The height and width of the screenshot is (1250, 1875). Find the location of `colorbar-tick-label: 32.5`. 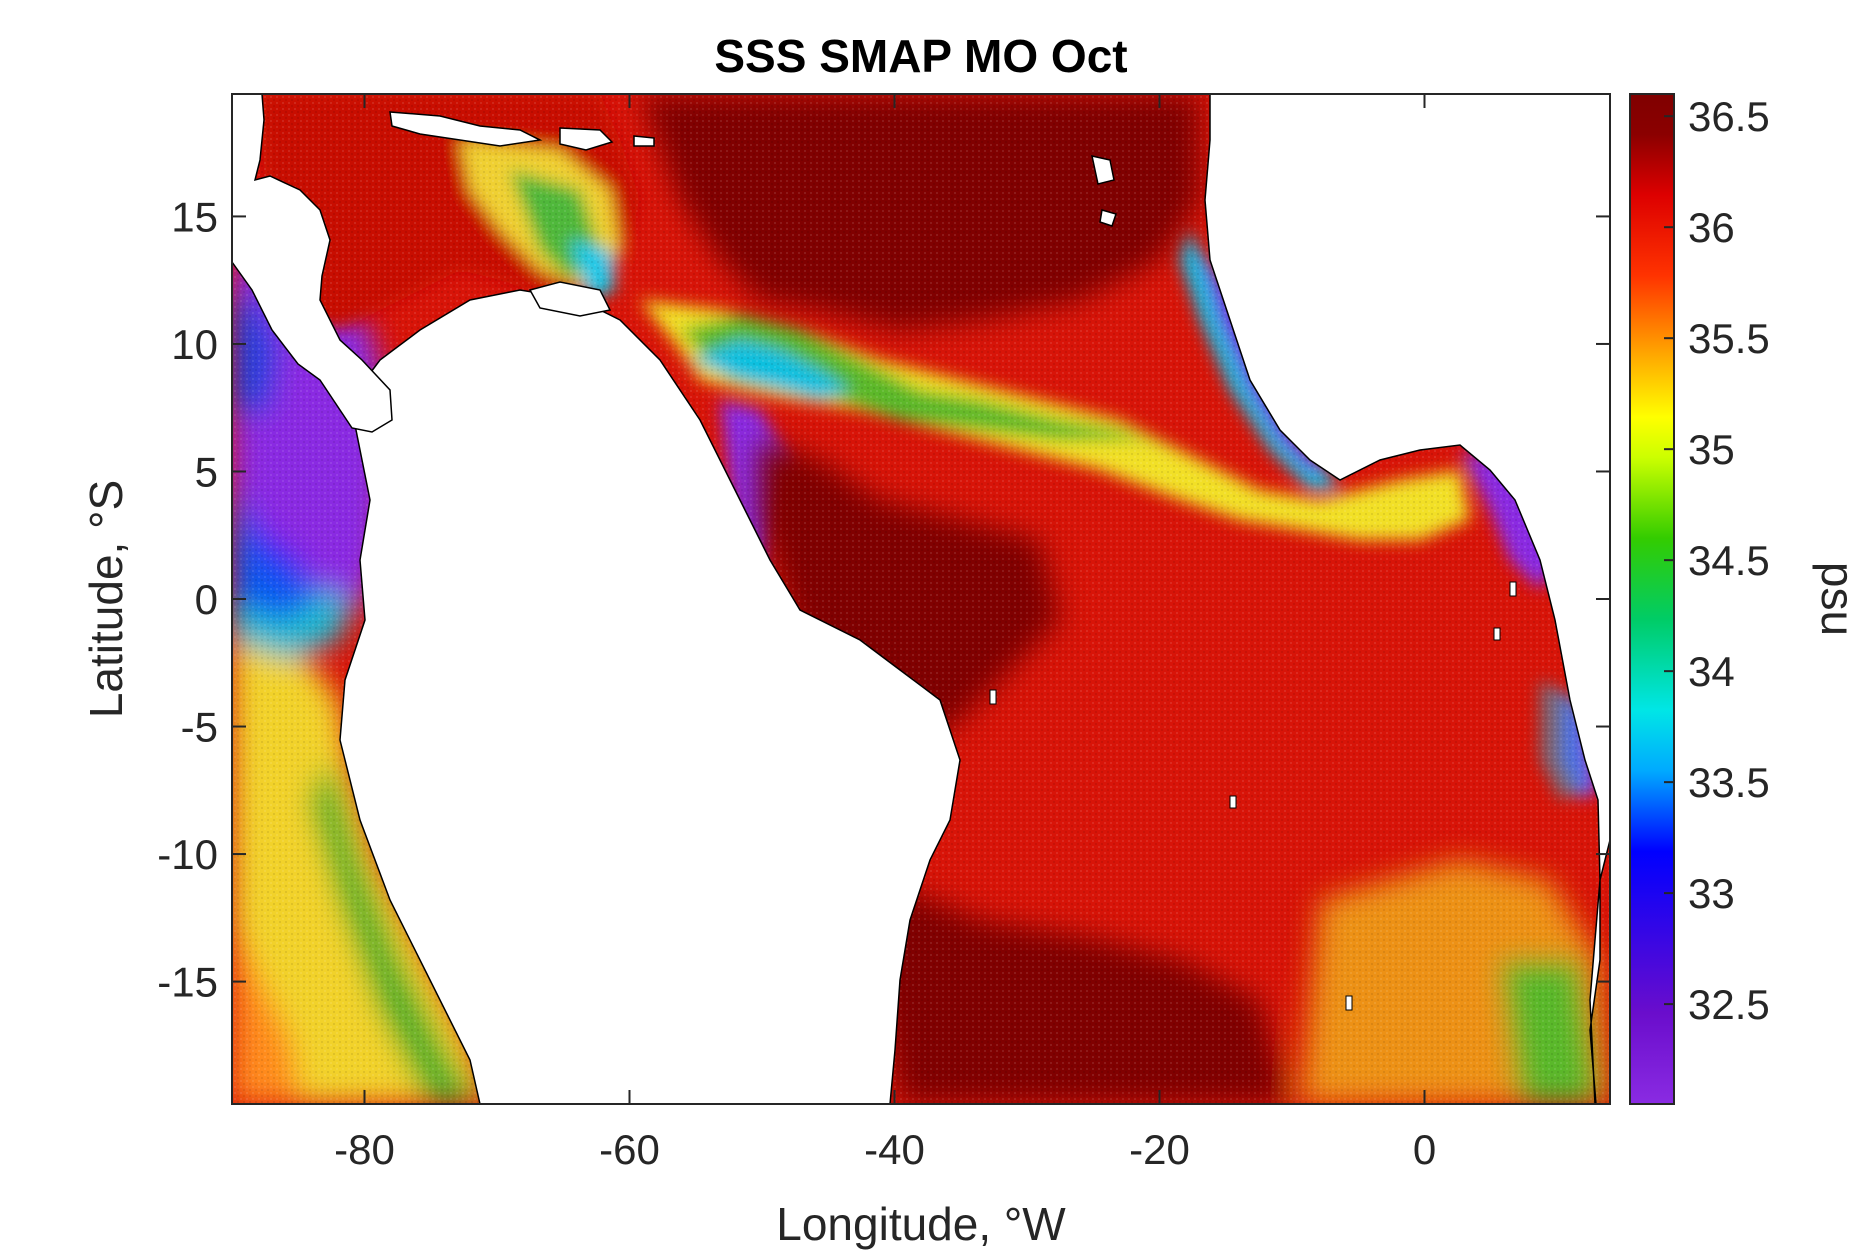

colorbar-tick-label: 32.5 is located at coordinates (1729, 1004).